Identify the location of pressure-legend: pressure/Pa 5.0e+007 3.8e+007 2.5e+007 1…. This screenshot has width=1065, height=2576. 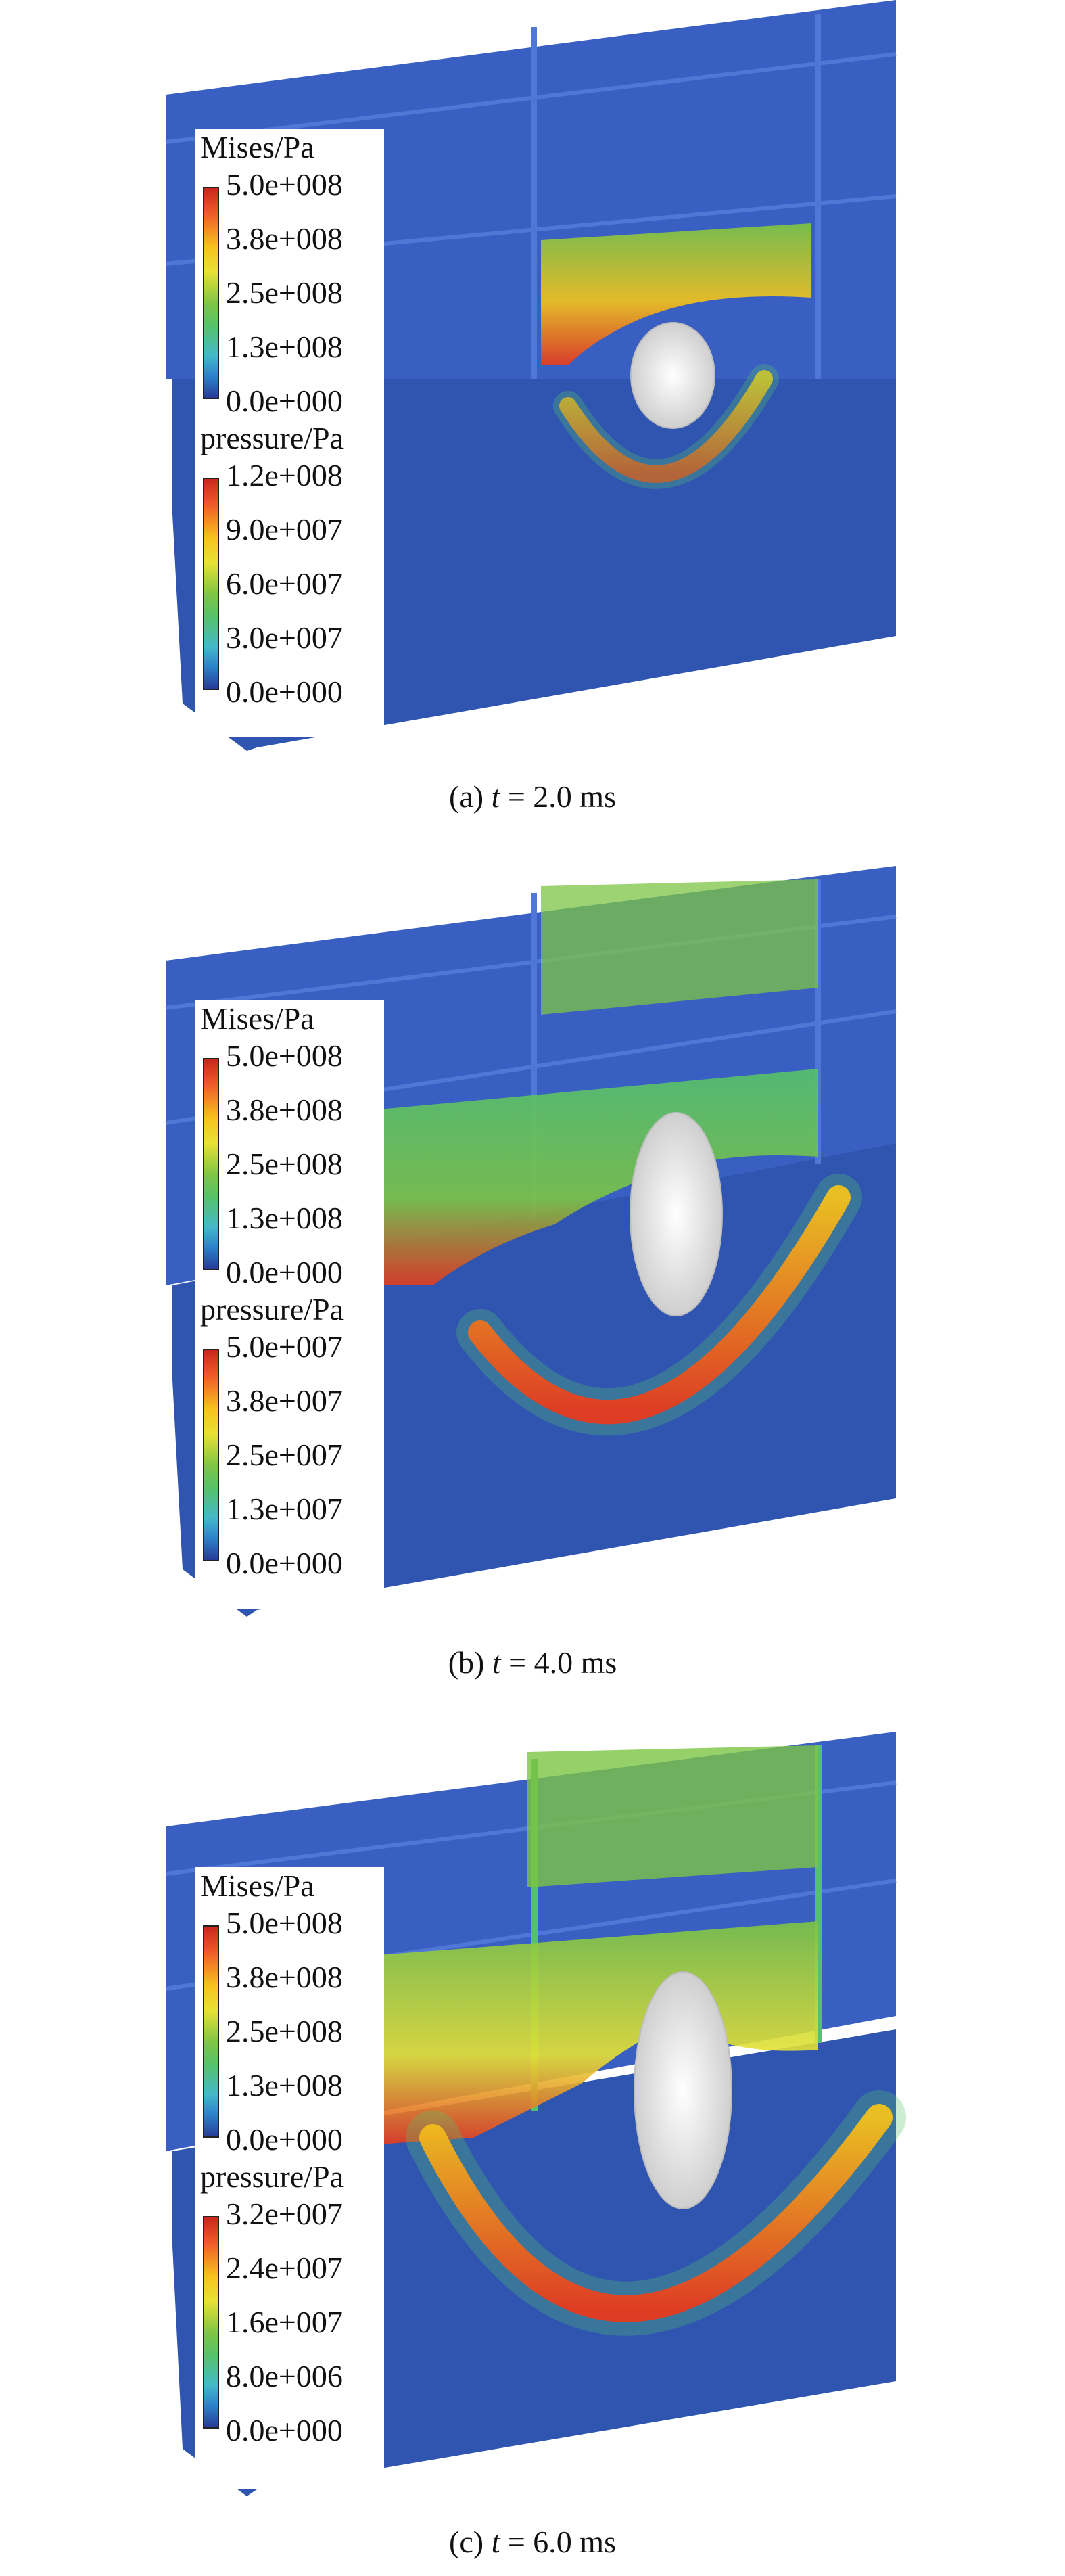
(290, 1450).